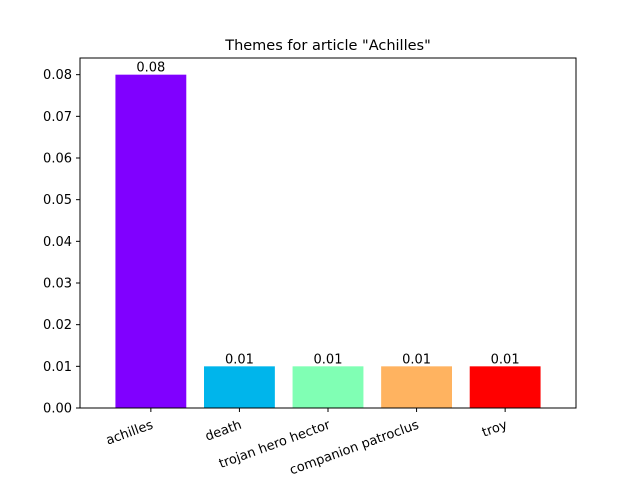 The width and height of the screenshot is (640, 480). What do you see at coordinates (223, 431) in the screenshot?
I see `x-tick-label: death` at bounding box center [223, 431].